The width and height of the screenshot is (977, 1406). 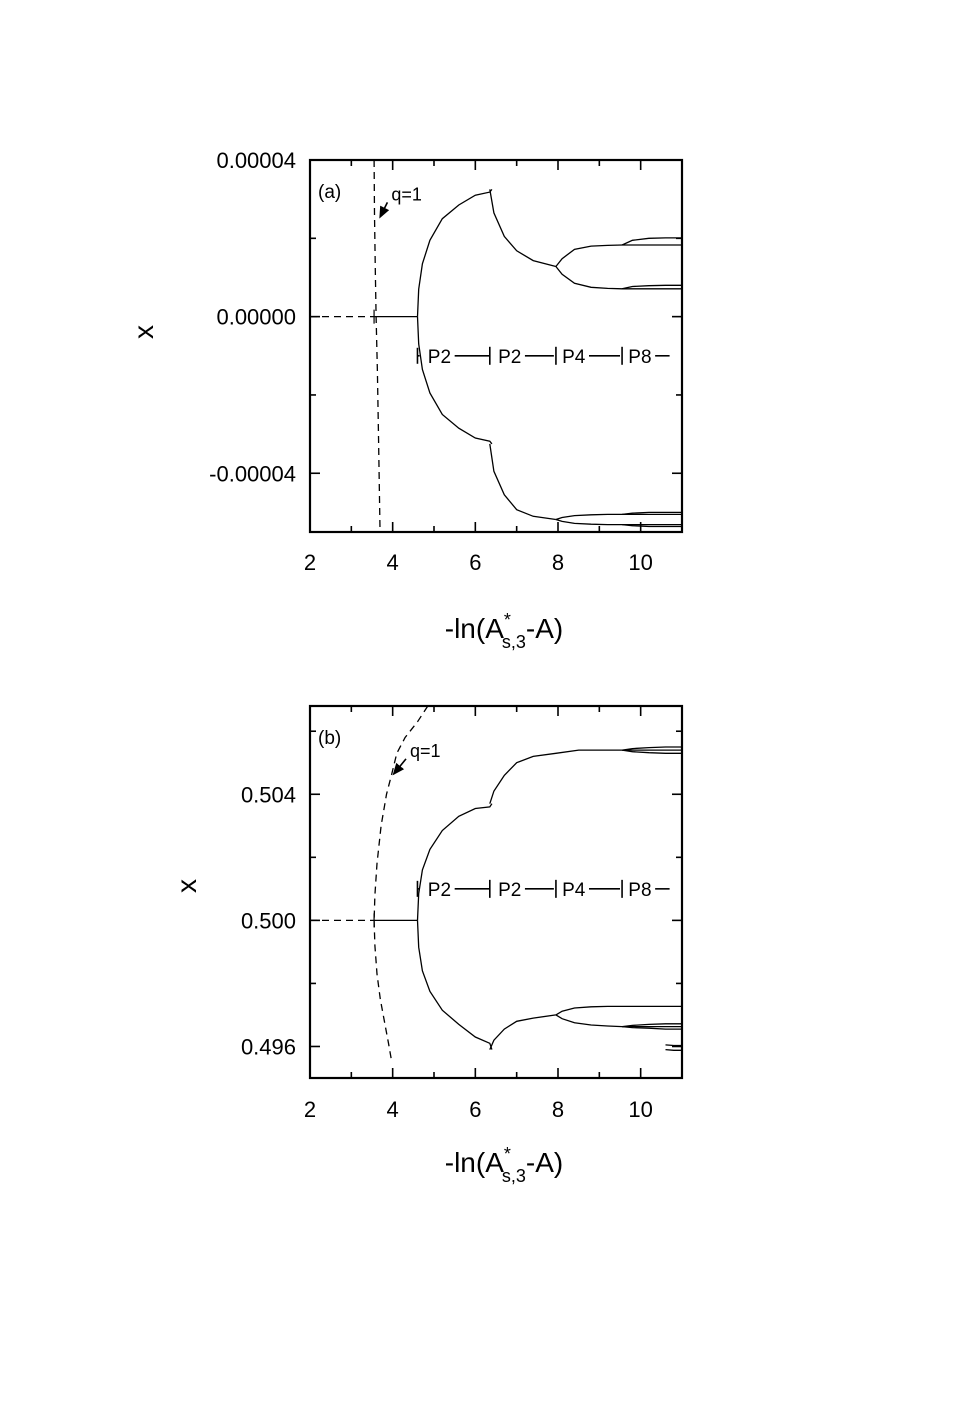 I want to click on y-tick-label: -0.00004, so click(x=252, y=473).